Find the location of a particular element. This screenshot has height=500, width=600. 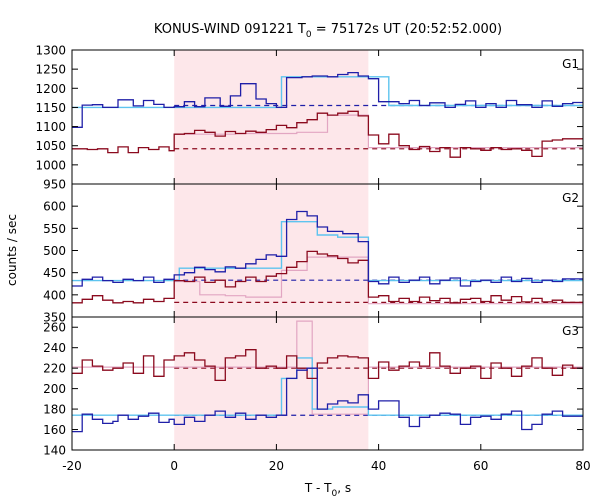

y-tick-label: 180 is located at coordinates (54, 410).